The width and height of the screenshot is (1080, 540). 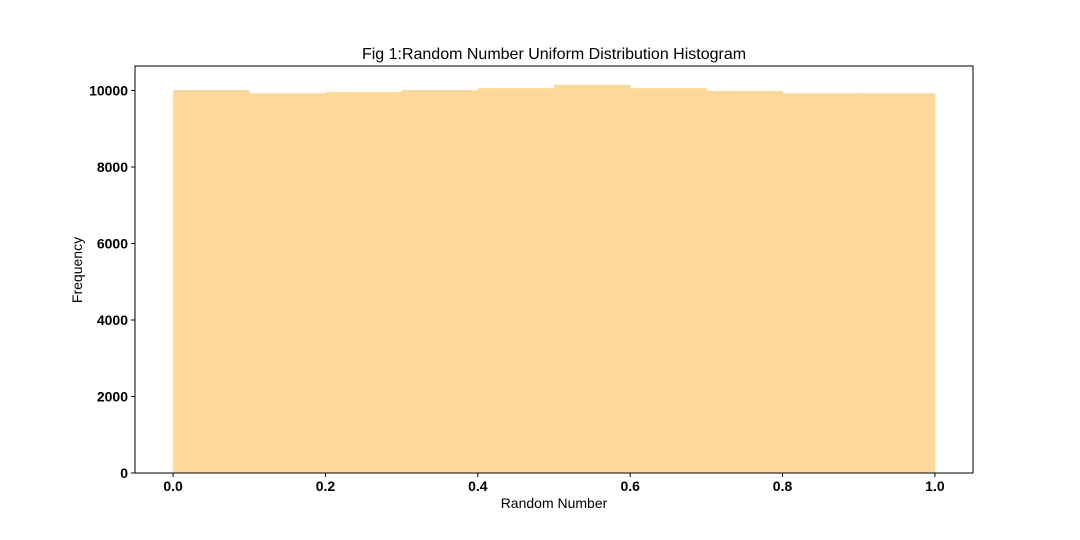 What do you see at coordinates (112, 243) in the screenshot?
I see `y-tick-label: 6000` at bounding box center [112, 243].